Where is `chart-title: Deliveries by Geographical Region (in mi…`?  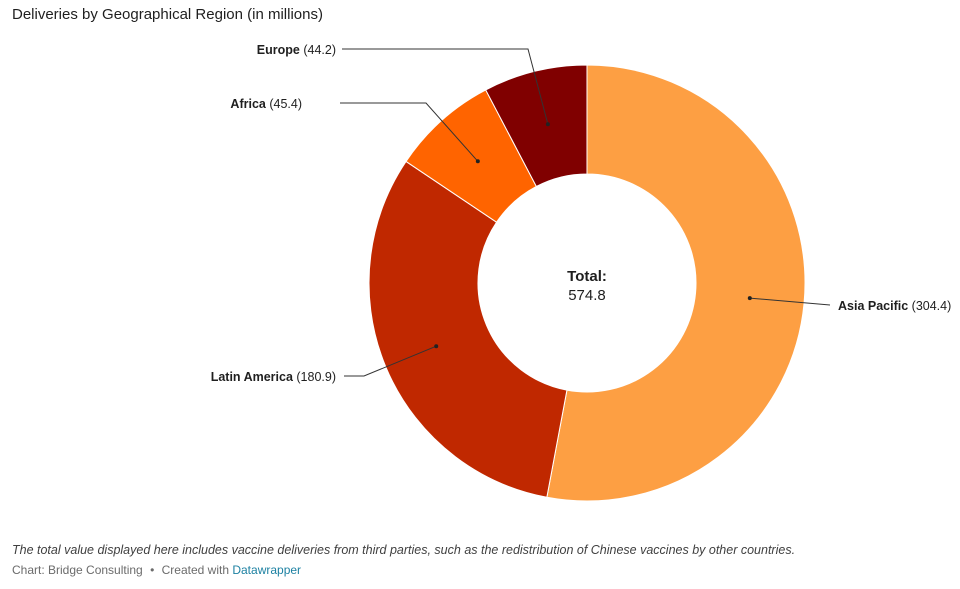 chart-title: Deliveries by Geographical Region (in mi… is located at coordinates (167, 14).